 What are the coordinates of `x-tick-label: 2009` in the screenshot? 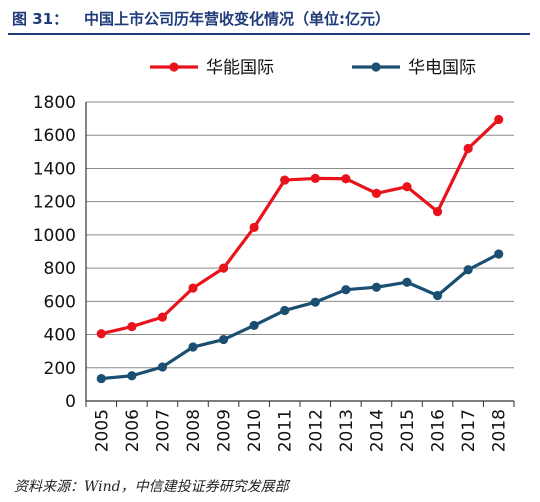 It's located at (225, 430).